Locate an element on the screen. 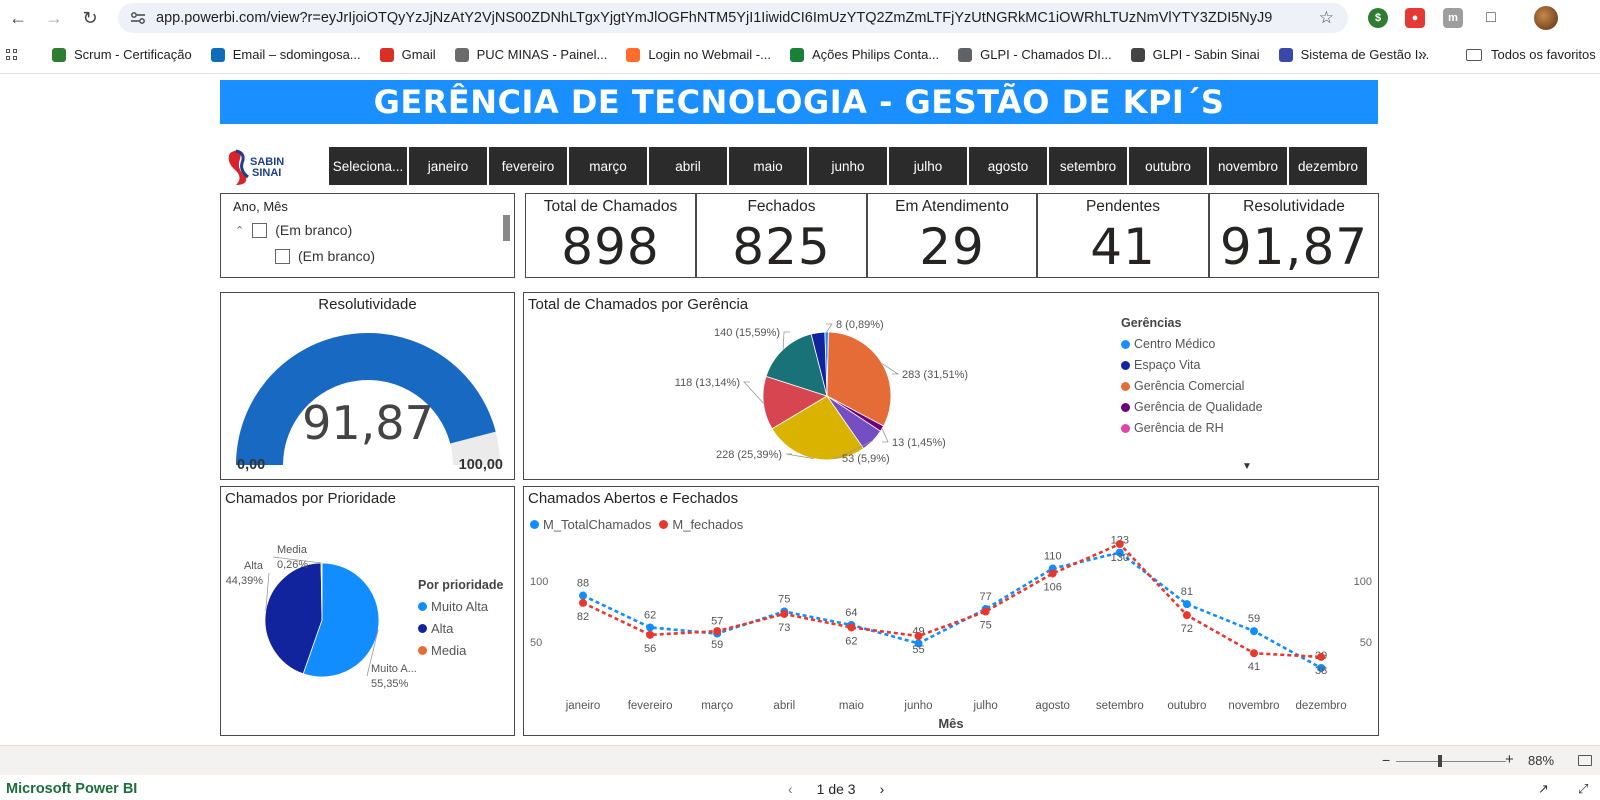 The width and height of the screenshot is (1600, 800). bookmark-star-icon: ☆ is located at coordinates (1326, 17).